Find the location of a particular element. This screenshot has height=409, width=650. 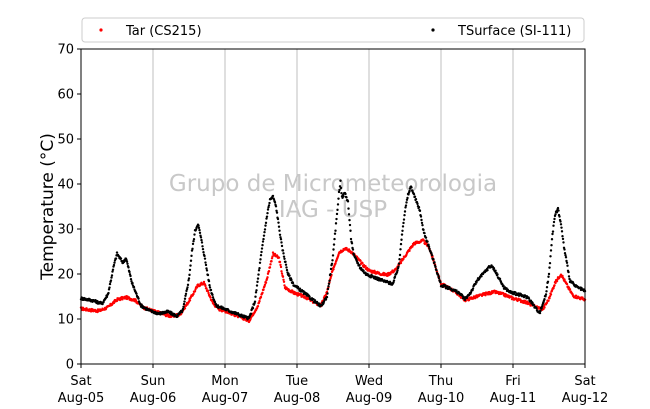

x-tick-label-day: Sat is located at coordinates (584, 381).